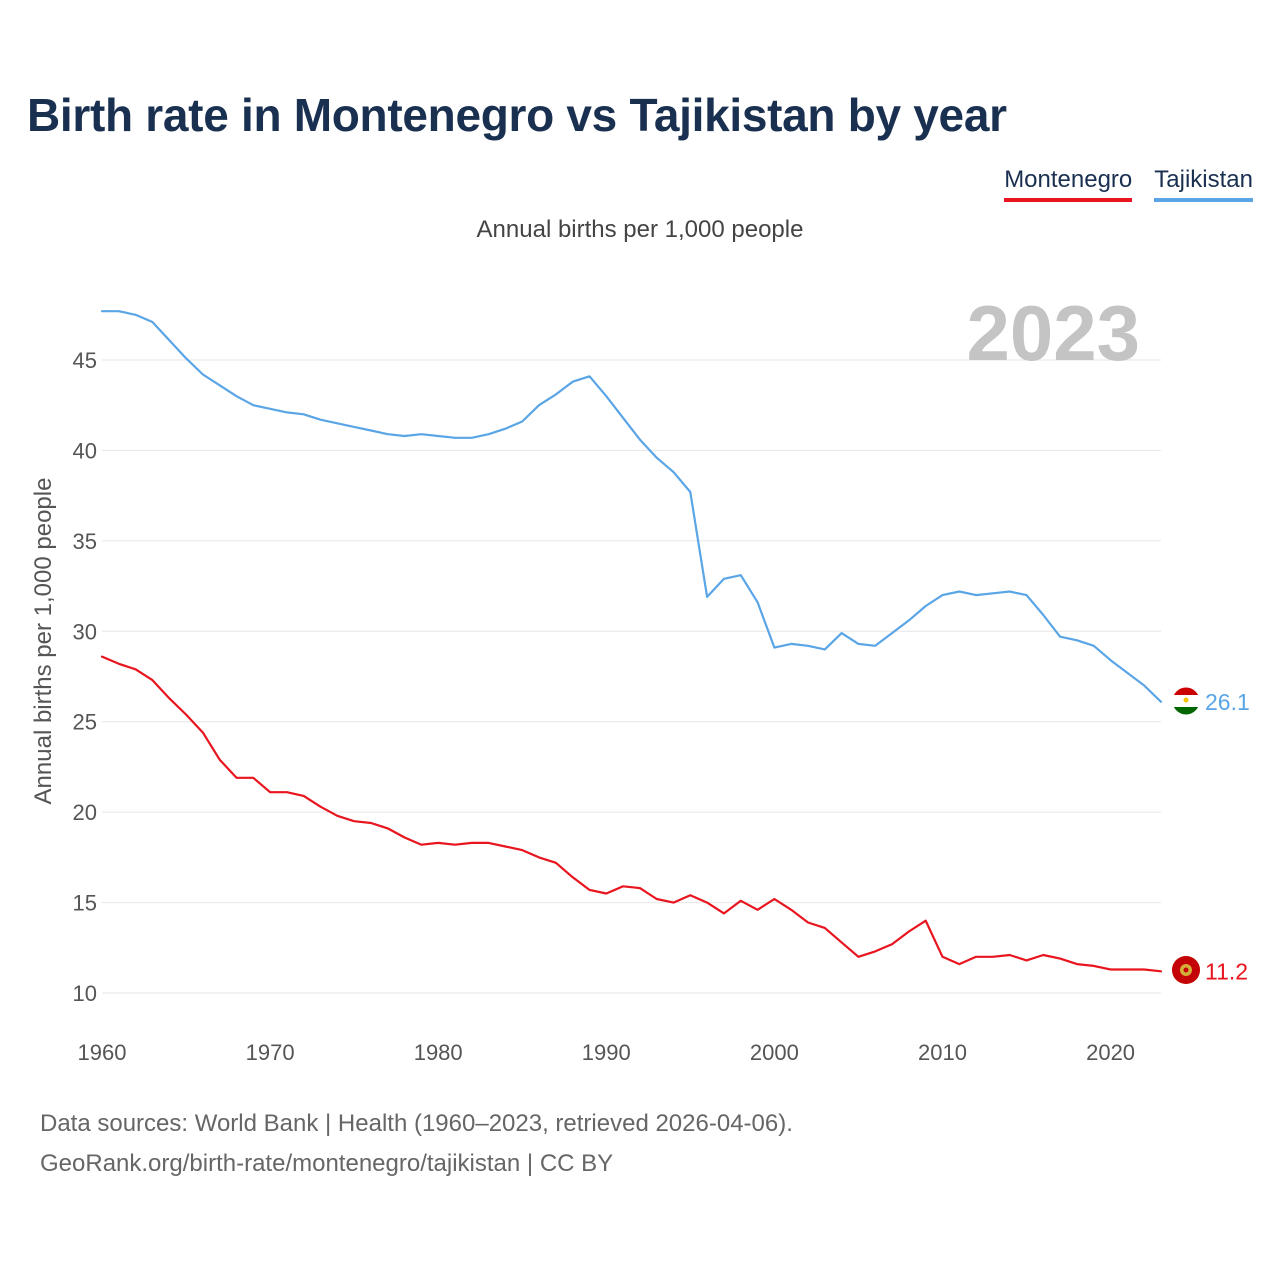 The width and height of the screenshot is (1280, 1280). Describe the element at coordinates (85, 903) in the screenshot. I see `y-tick-label-15: 15` at that location.